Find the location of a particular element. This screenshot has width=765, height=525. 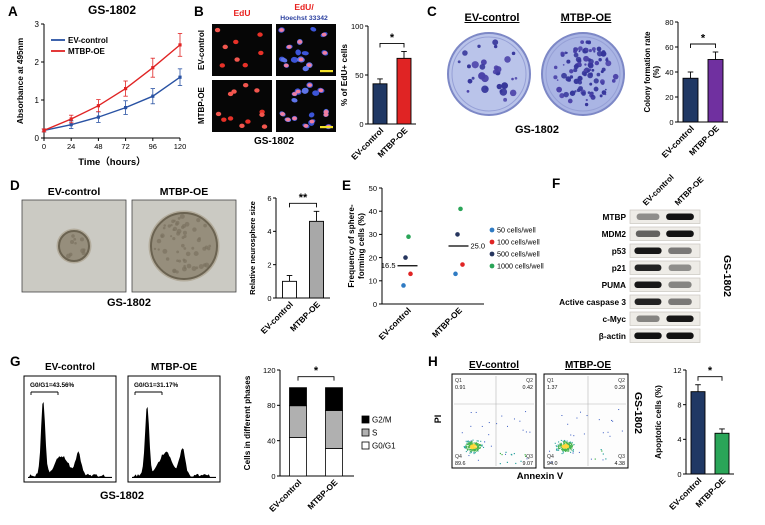

svg-text: β-actin is located at coordinates (612, 336).